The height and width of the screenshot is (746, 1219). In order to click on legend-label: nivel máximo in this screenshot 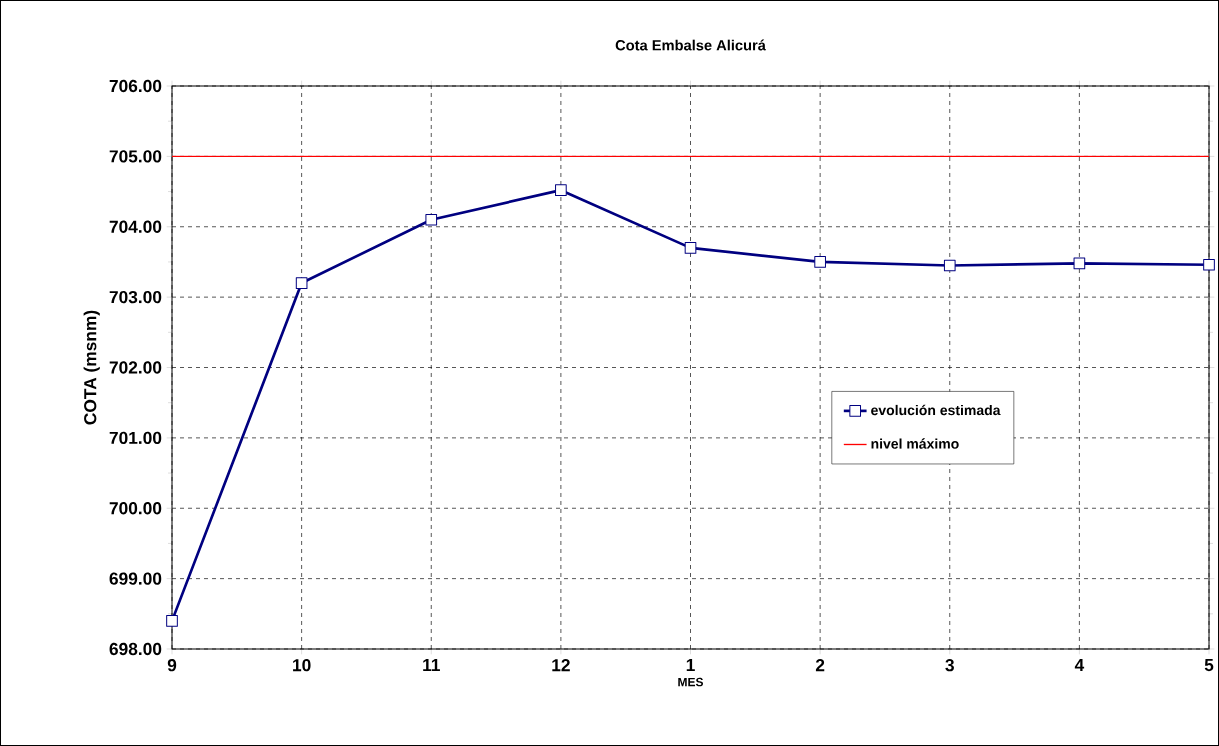, I will do `click(915, 443)`.